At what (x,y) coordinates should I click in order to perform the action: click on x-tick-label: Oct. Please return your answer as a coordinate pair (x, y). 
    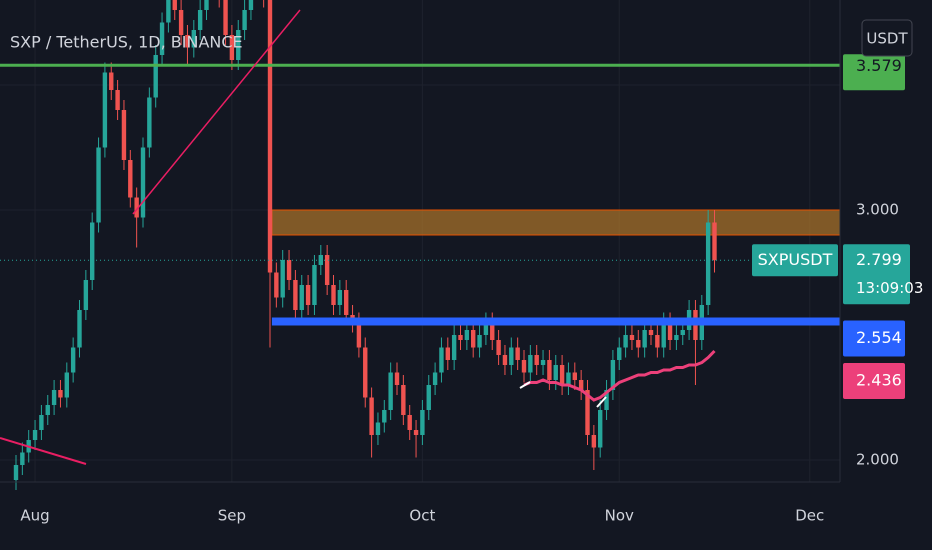
    Looking at the image, I should click on (422, 516).